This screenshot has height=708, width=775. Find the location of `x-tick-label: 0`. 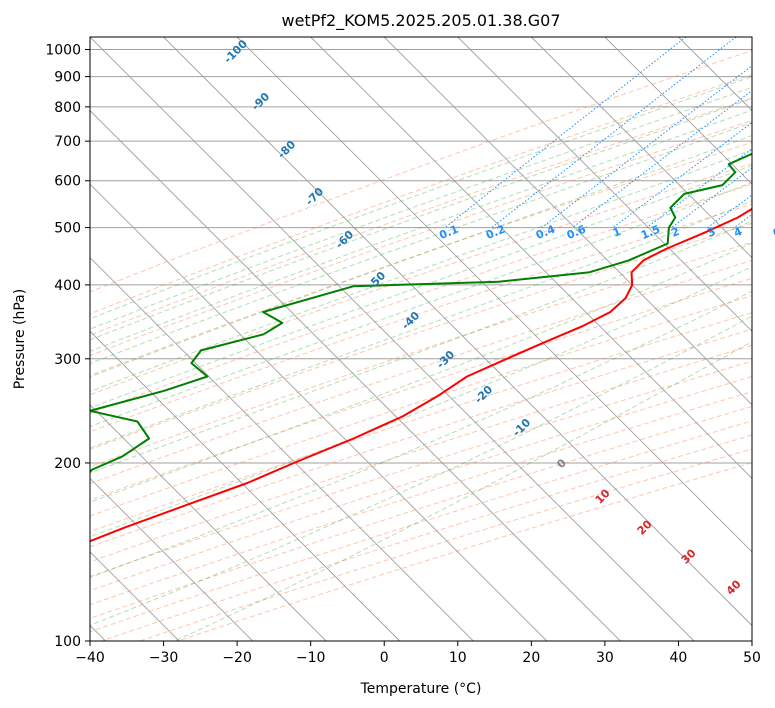

x-tick-label: 0 is located at coordinates (384, 658).